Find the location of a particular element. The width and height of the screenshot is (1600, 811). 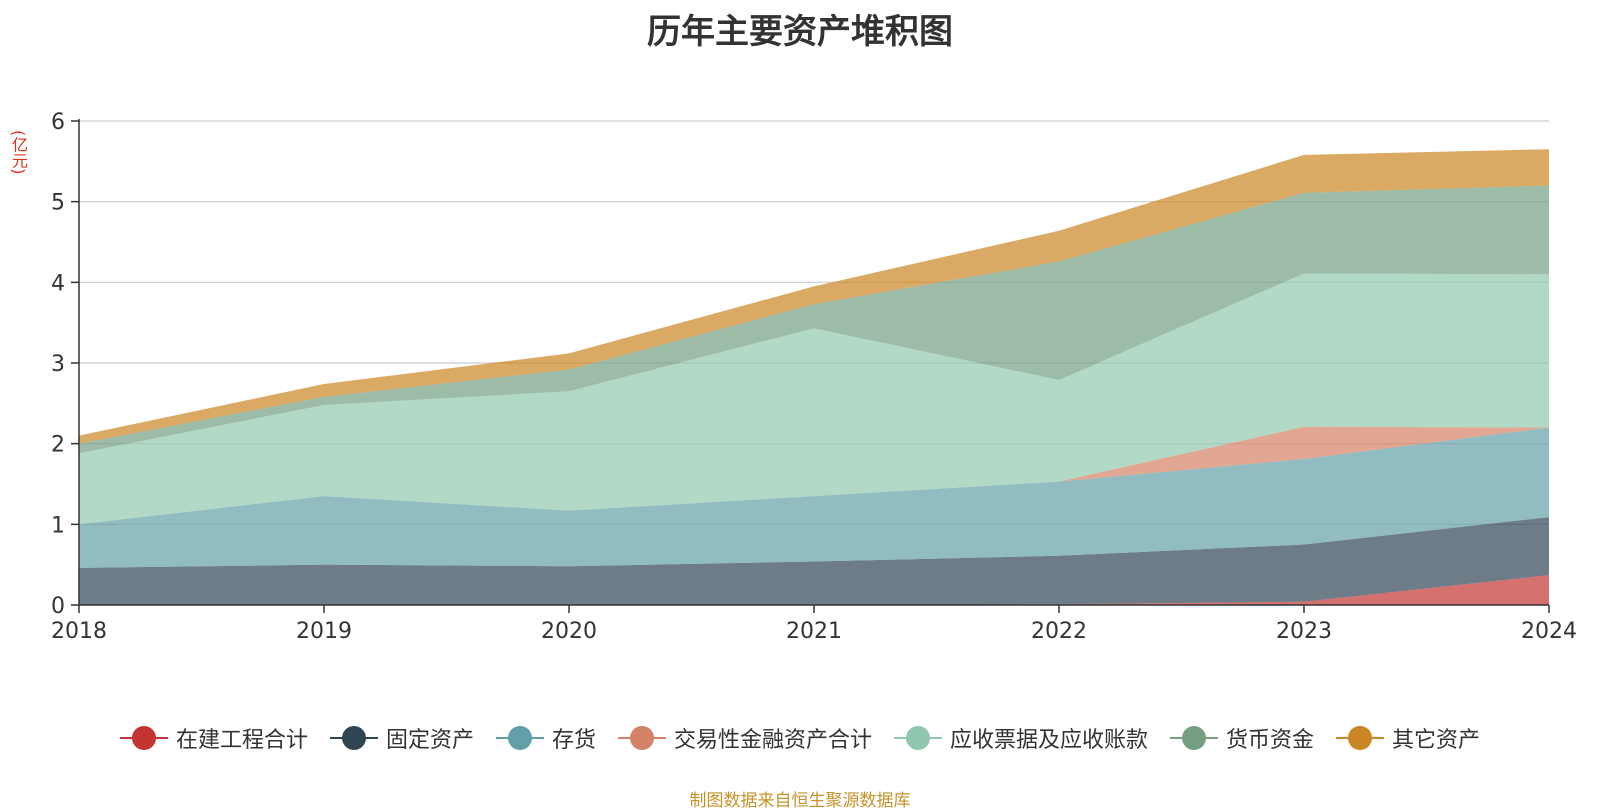

legend-item: 货币资金 is located at coordinates (1242, 738).